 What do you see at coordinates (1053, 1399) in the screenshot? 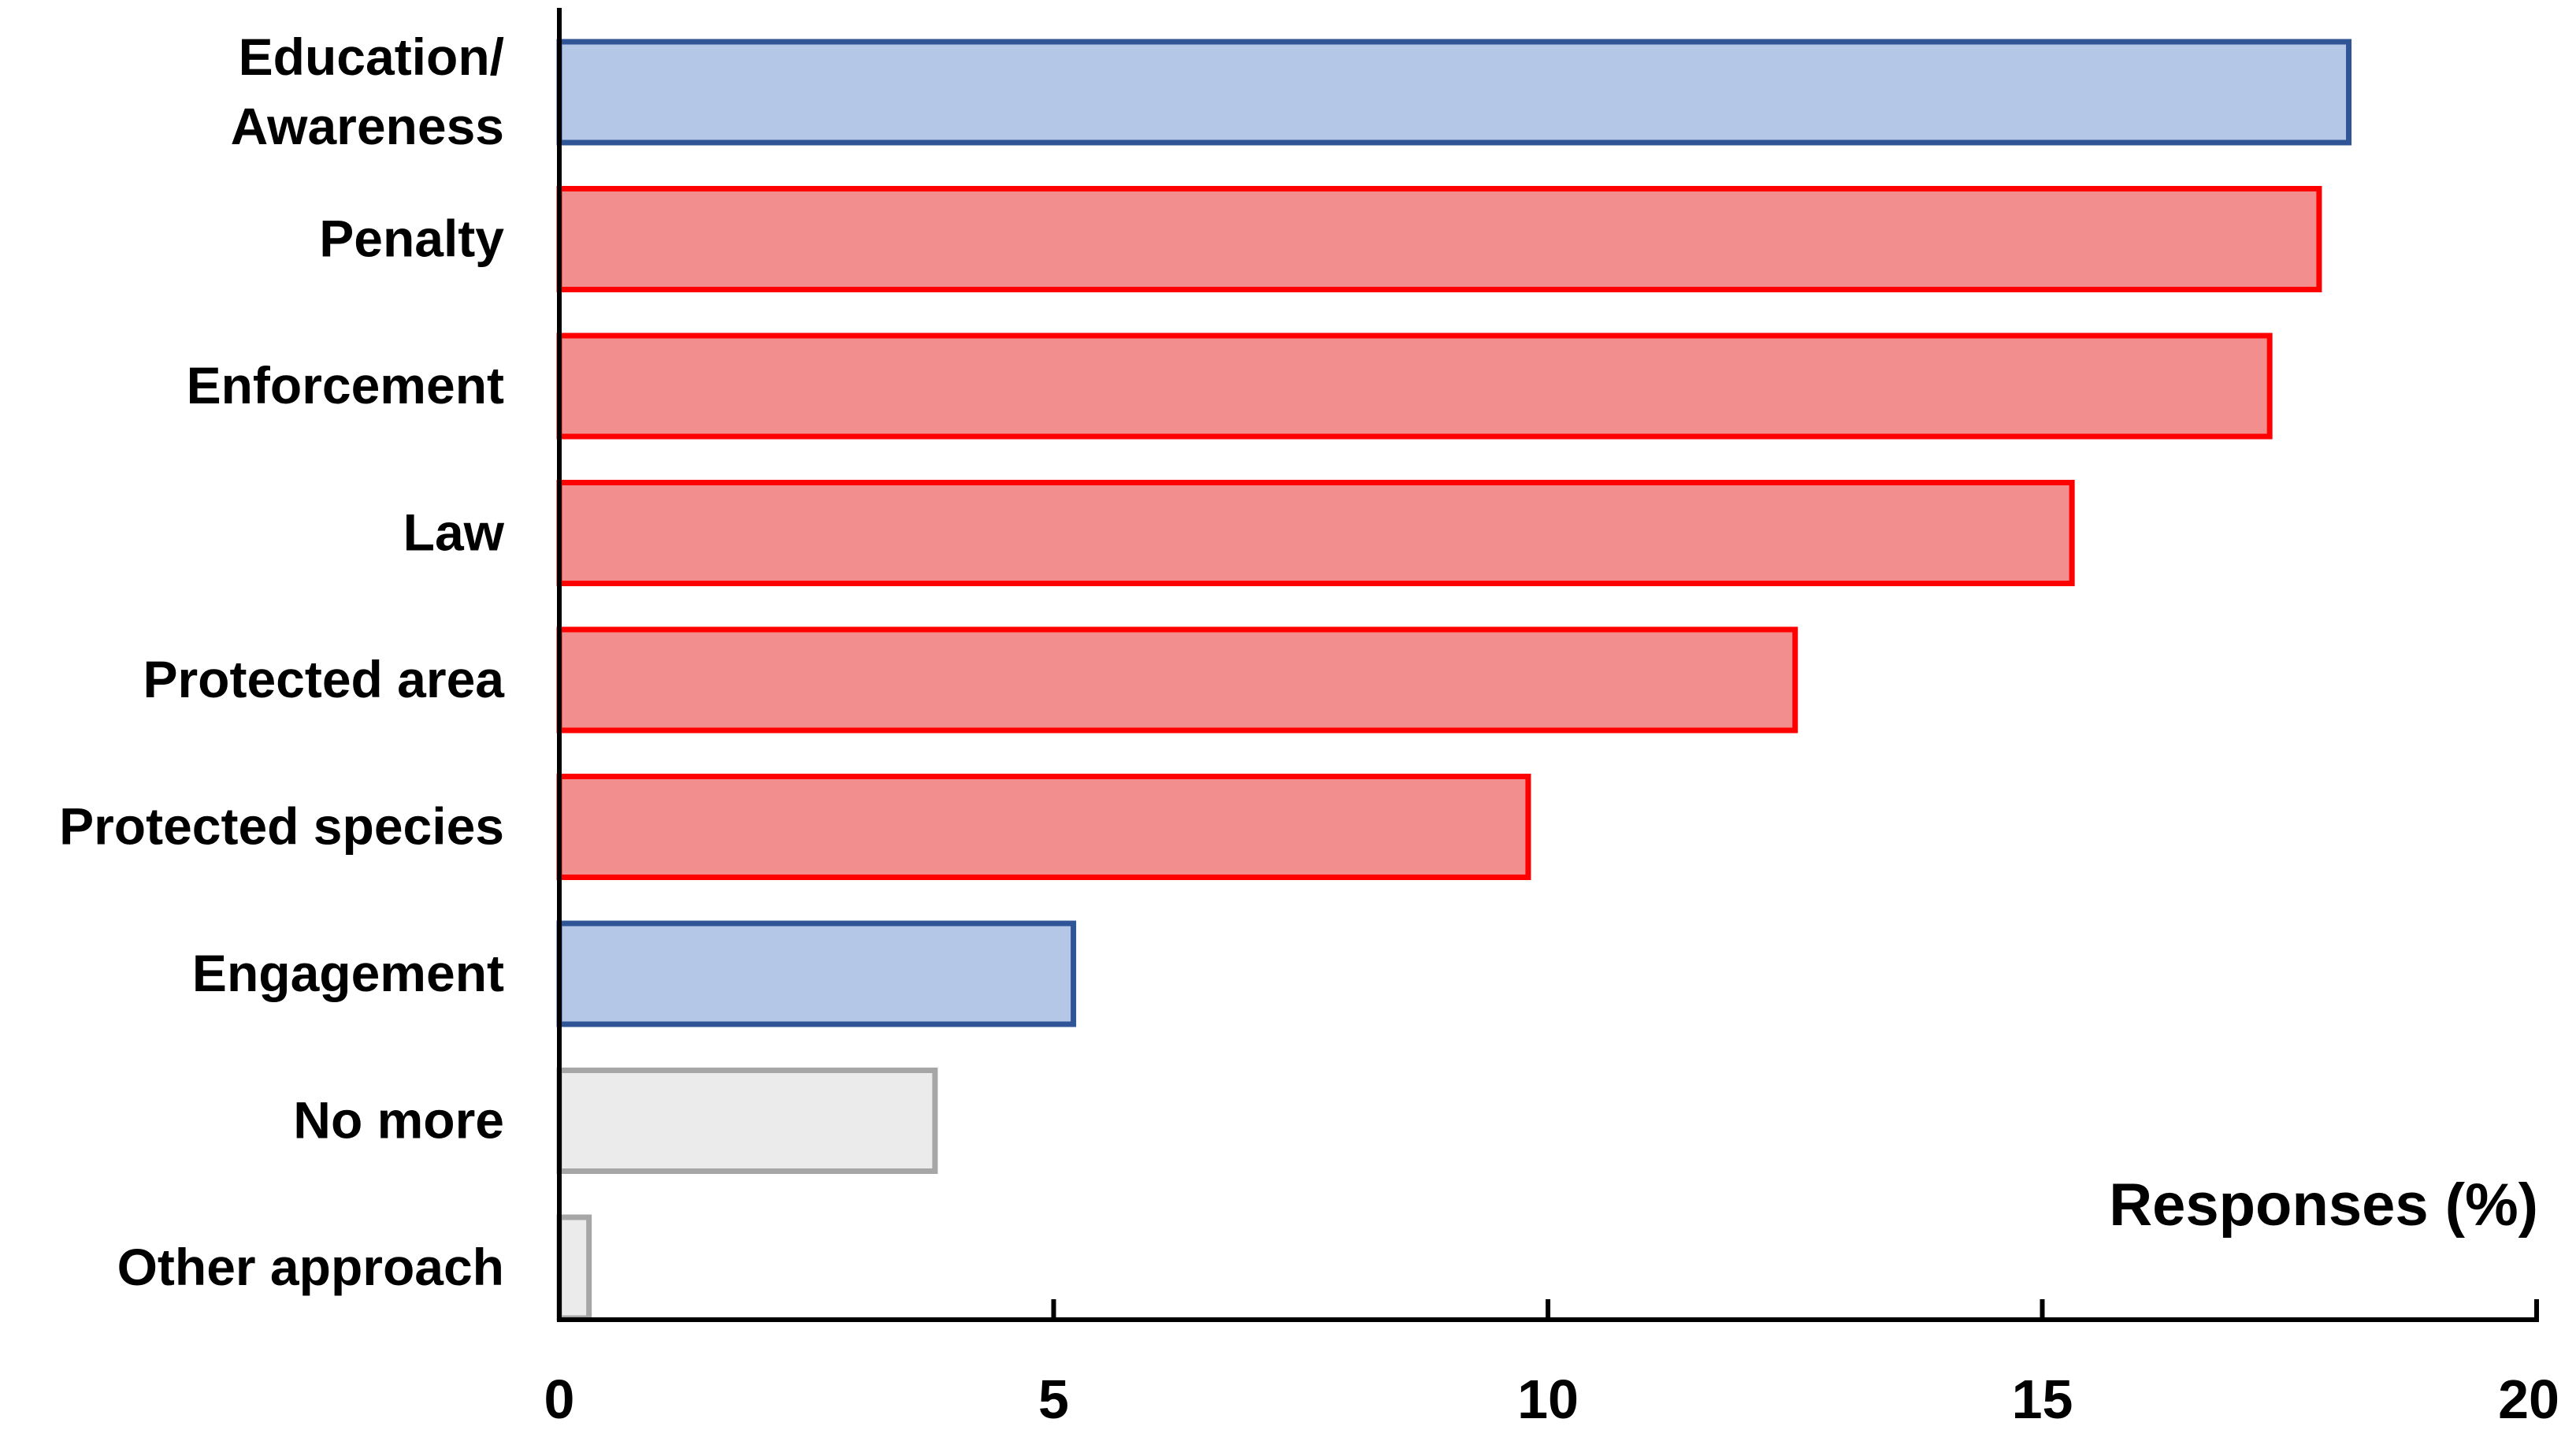
I see `x-tick-label: 5` at bounding box center [1053, 1399].